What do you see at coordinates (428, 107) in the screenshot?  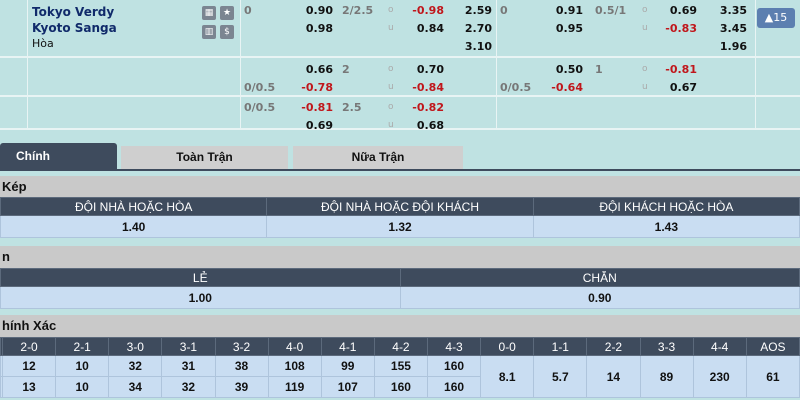 I see `odds-value: -0.82` at bounding box center [428, 107].